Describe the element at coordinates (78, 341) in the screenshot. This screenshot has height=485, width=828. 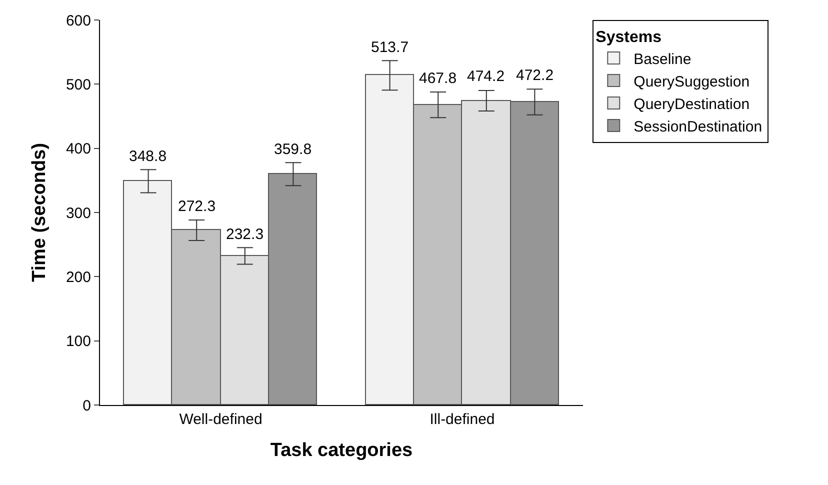
I see `y-tick-label: 100` at that location.